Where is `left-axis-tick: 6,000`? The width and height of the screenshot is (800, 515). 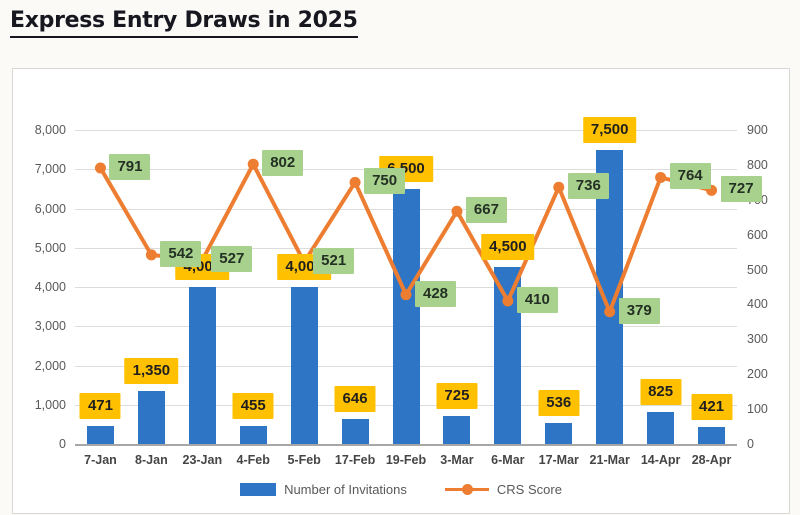 left-axis-tick: 6,000 is located at coordinates (50, 208).